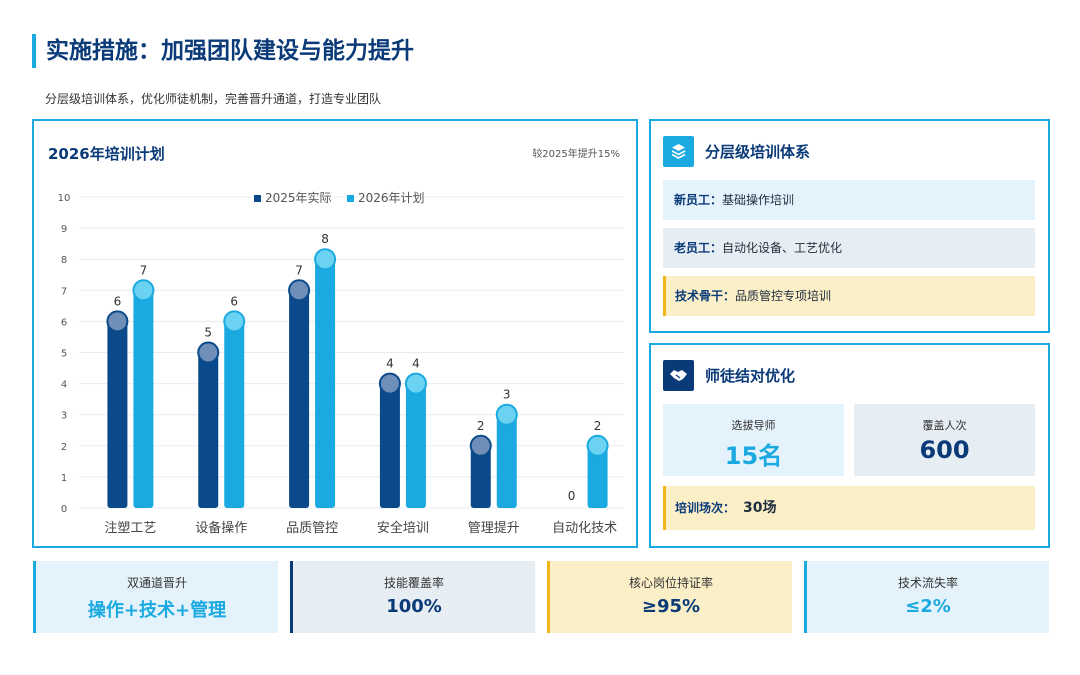 The height and width of the screenshot is (675, 1080). What do you see at coordinates (64, 385) in the screenshot?
I see `y-tick-label: 4` at bounding box center [64, 385].